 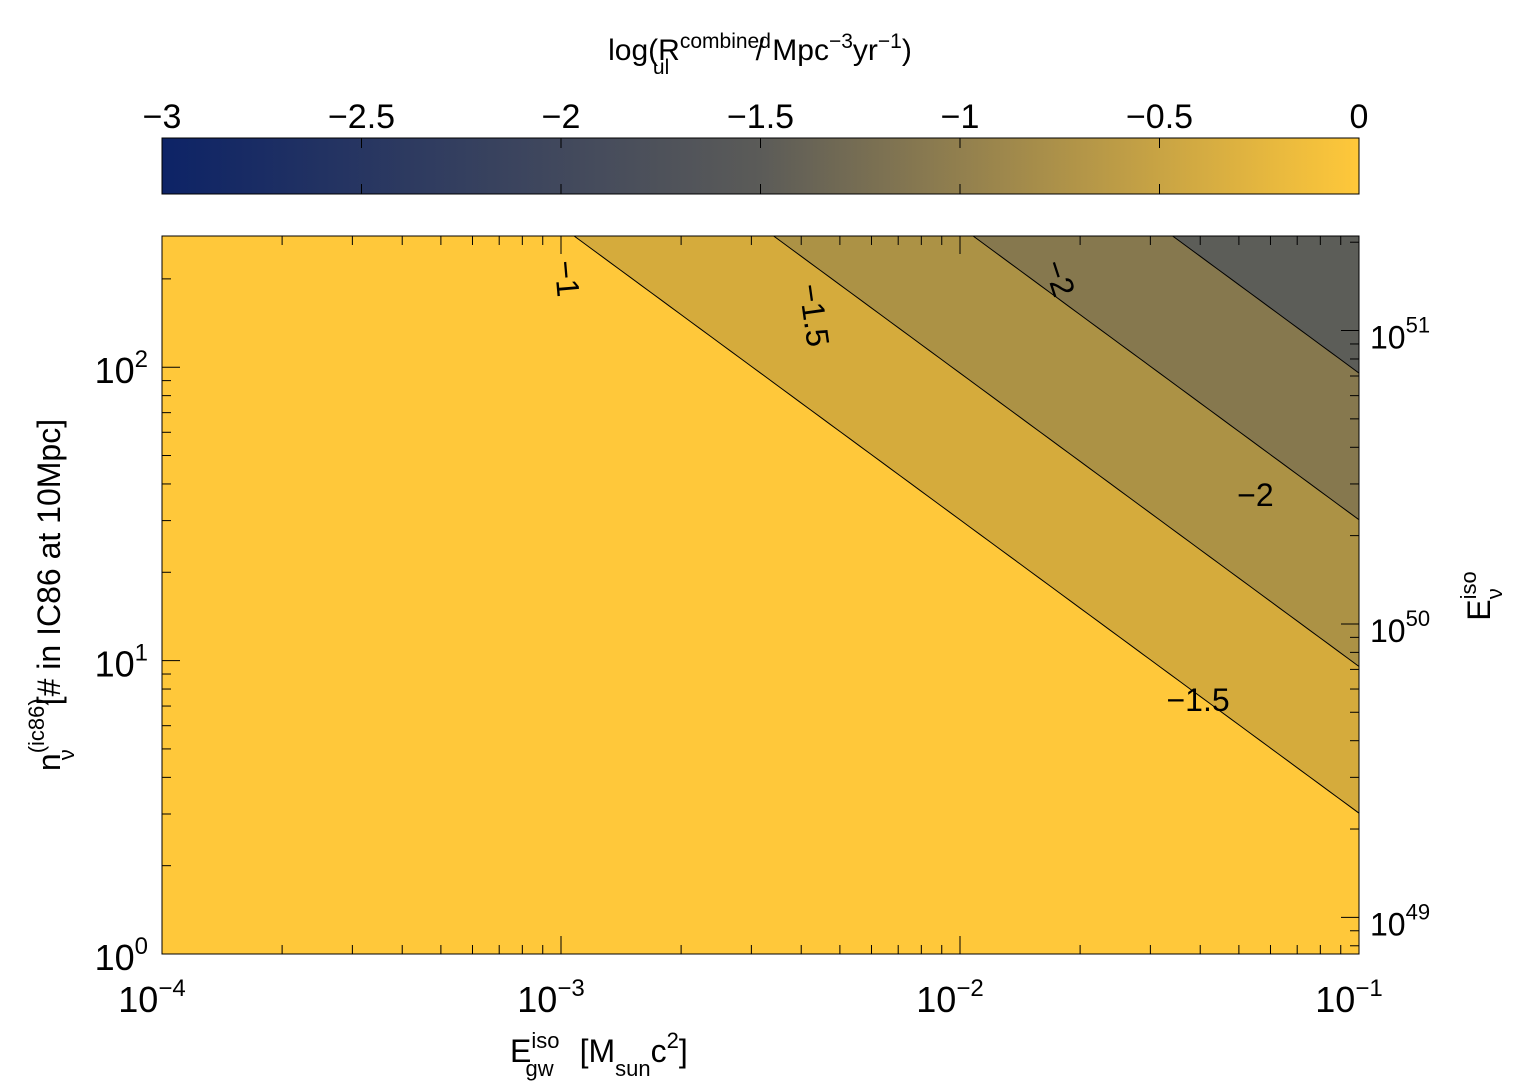 I want to click on x-axis-label: Eiso gw [Msunc2], so click(x=599, y=1054).